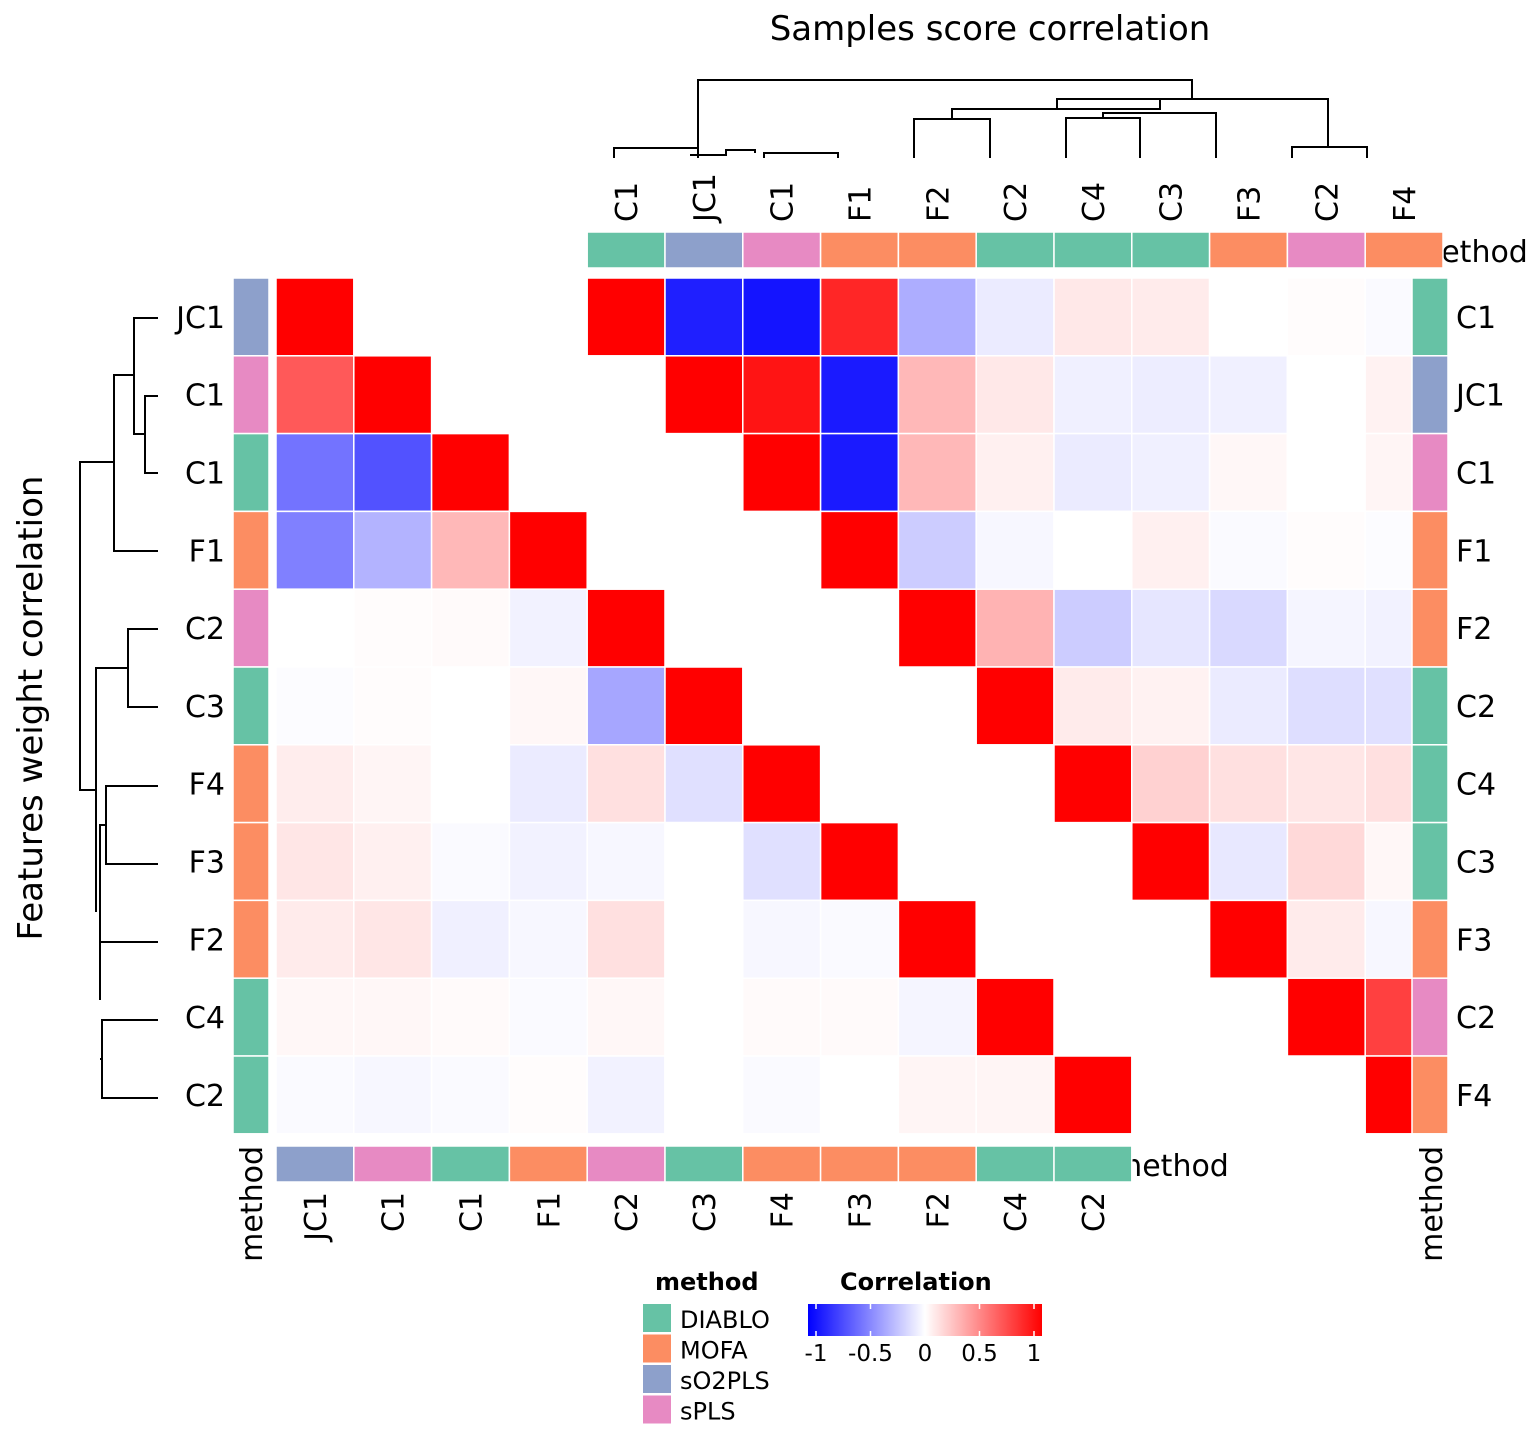 Image resolution: width=1536 pixels, height=1440 pixels. I want to click on samples-column-label: C3, so click(1172, 202).